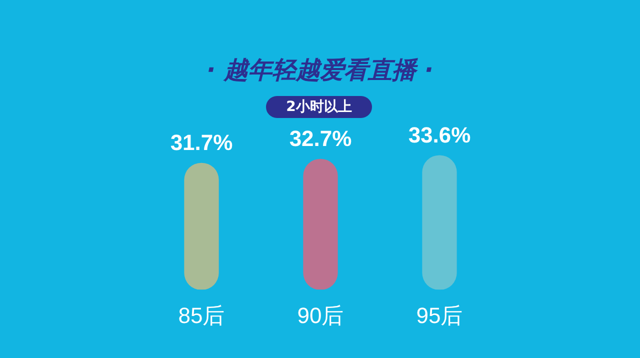 The height and width of the screenshot is (358, 640). What do you see at coordinates (201, 143) in the screenshot?
I see `data-label: 31.7%` at bounding box center [201, 143].